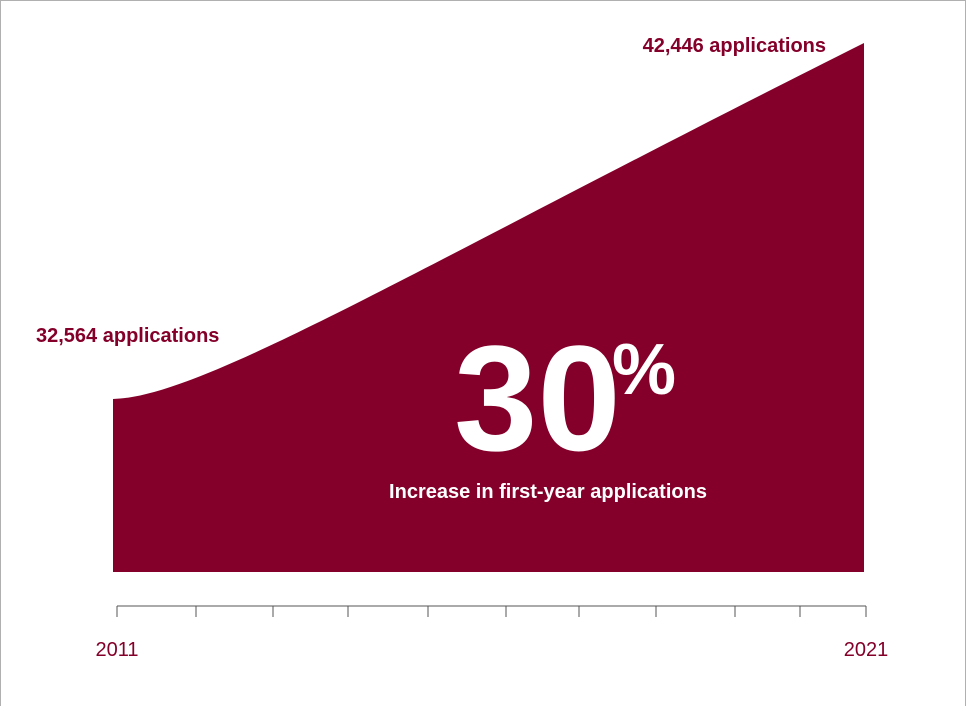  Describe the element at coordinates (116, 650) in the screenshot. I see `x-tick-label-start: 2011` at that location.